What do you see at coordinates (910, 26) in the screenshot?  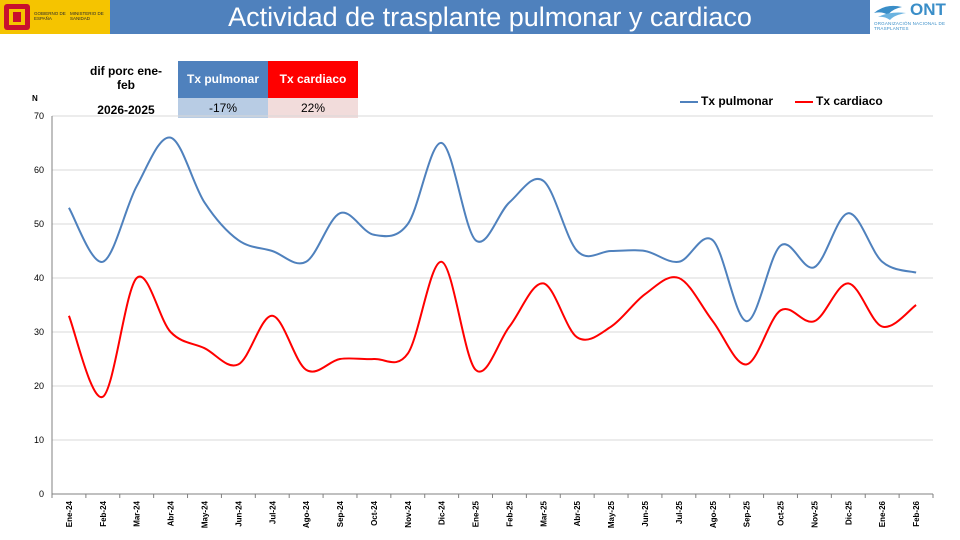 I see `ont-subtitle: ORGANIZACIÓN NACIONAL DE TRASPLANTES` at bounding box center [910, 26].